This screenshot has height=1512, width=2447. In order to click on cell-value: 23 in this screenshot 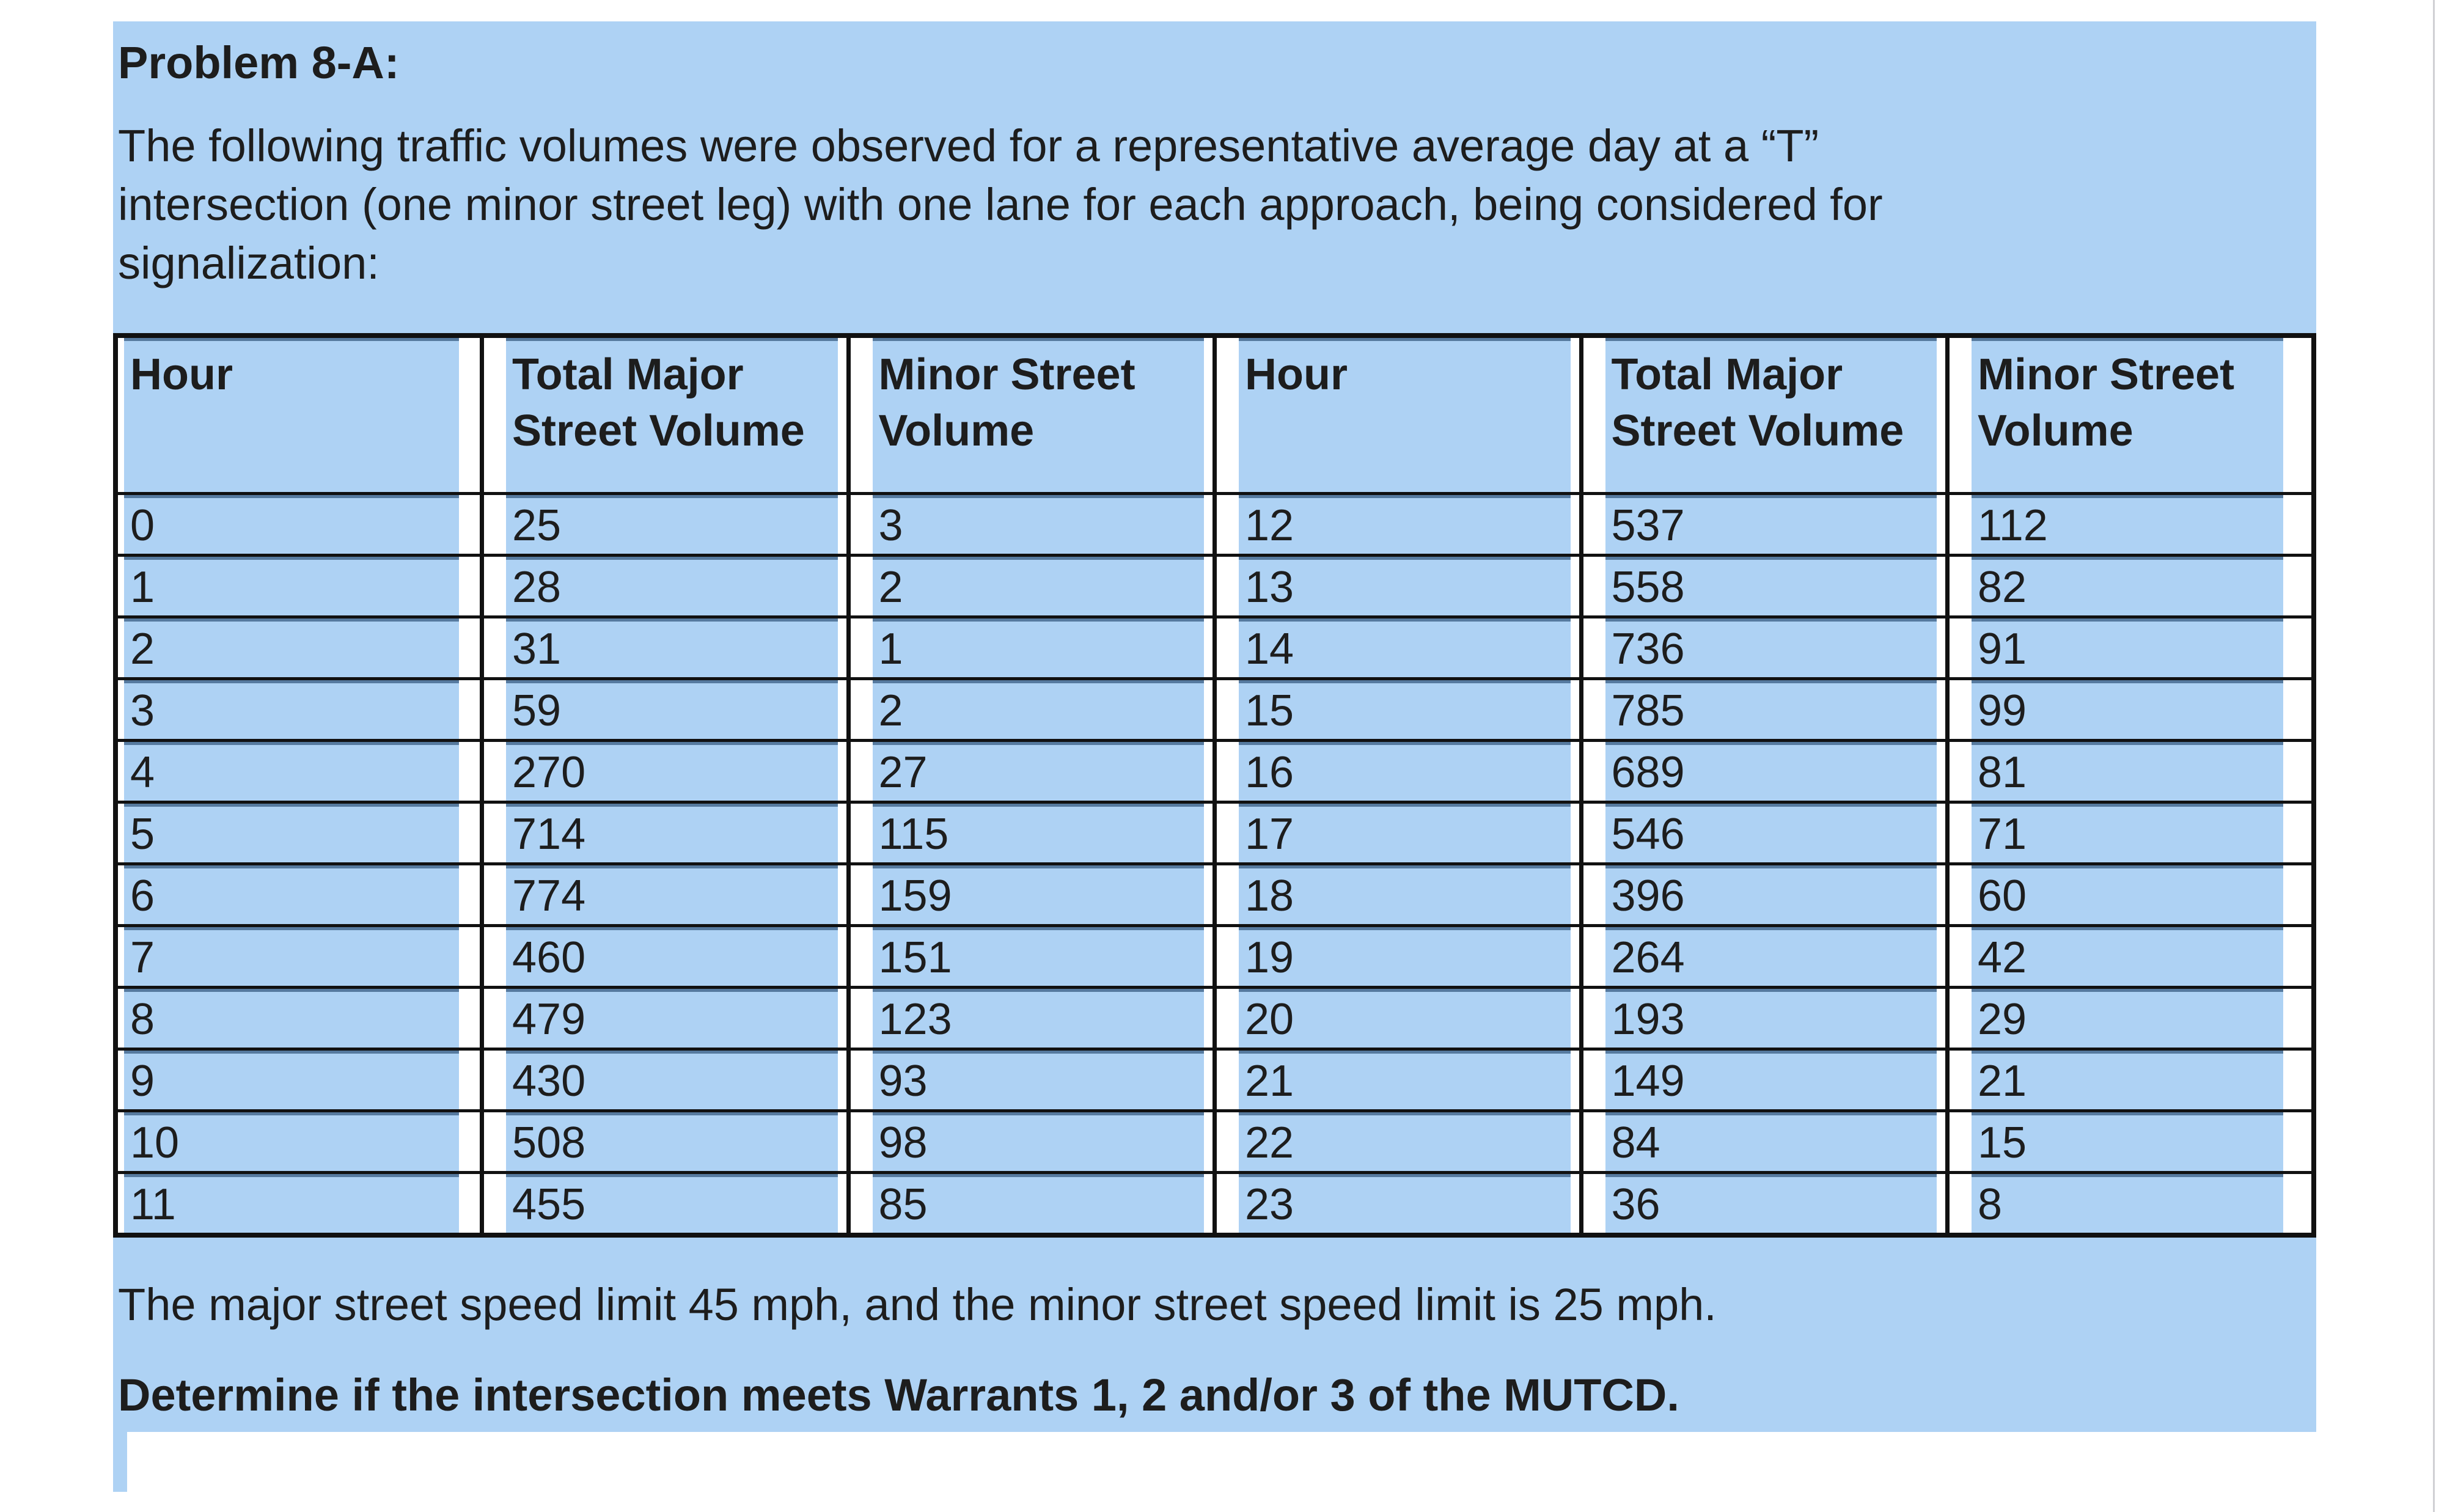, I will do `click(1405, 1203)`.